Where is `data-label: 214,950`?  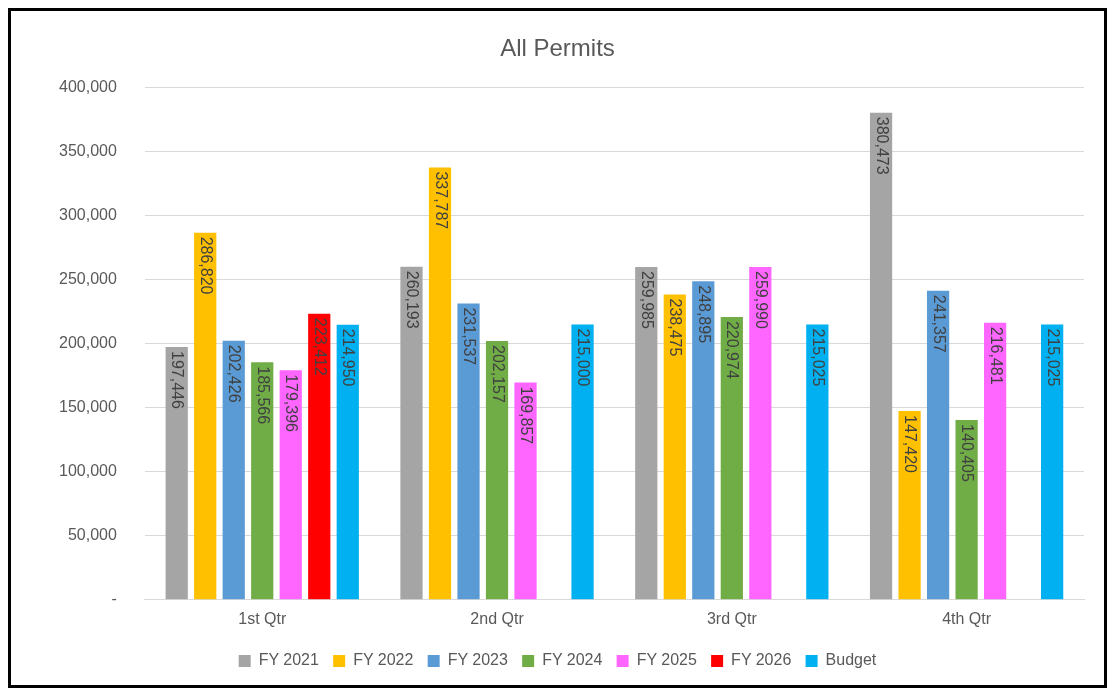
data-label: 214,950 is located at coordinates (349, 357).